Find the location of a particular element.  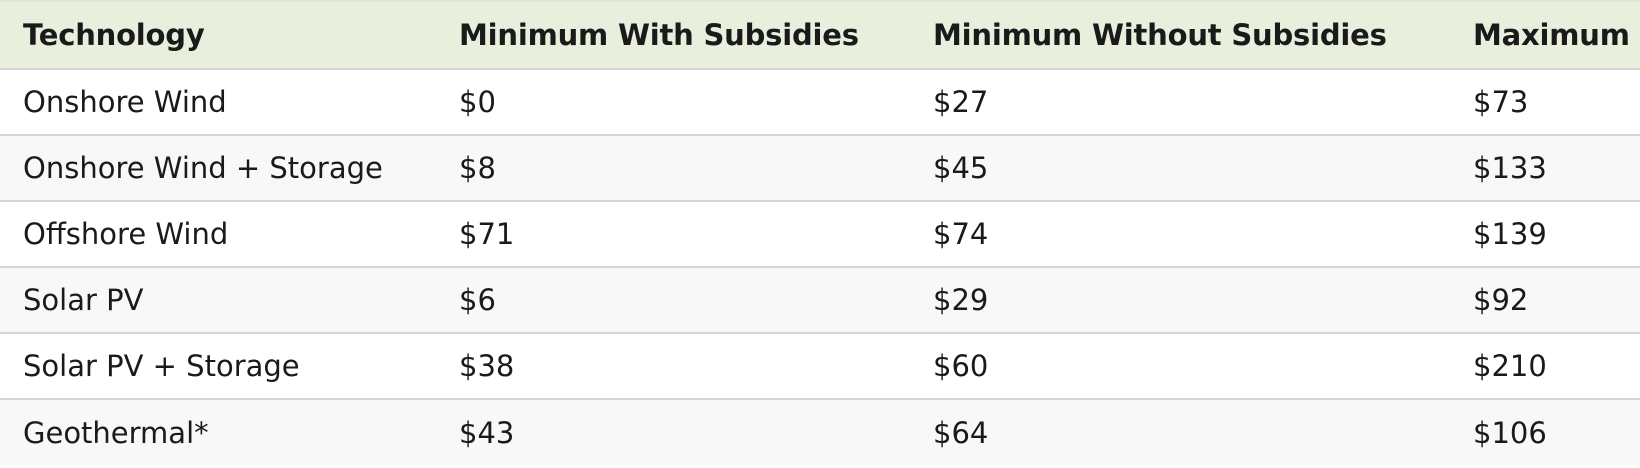

cell-min-with-subsidies: $38 is located at coordinates (487, 366).